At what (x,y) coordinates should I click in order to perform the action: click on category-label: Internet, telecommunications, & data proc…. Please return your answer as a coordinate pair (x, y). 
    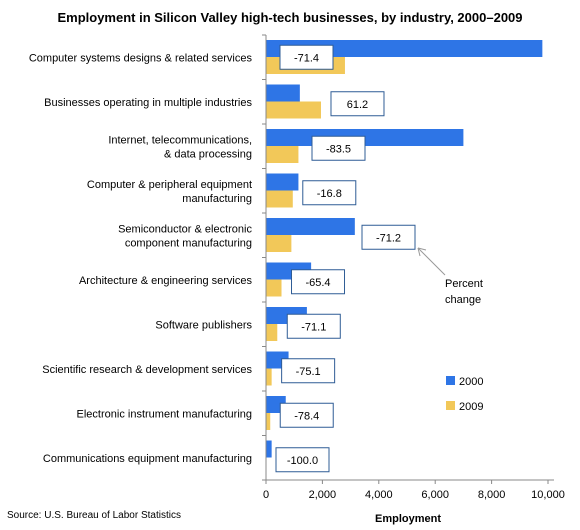
    Looking at the image, I should click on (180, 147).